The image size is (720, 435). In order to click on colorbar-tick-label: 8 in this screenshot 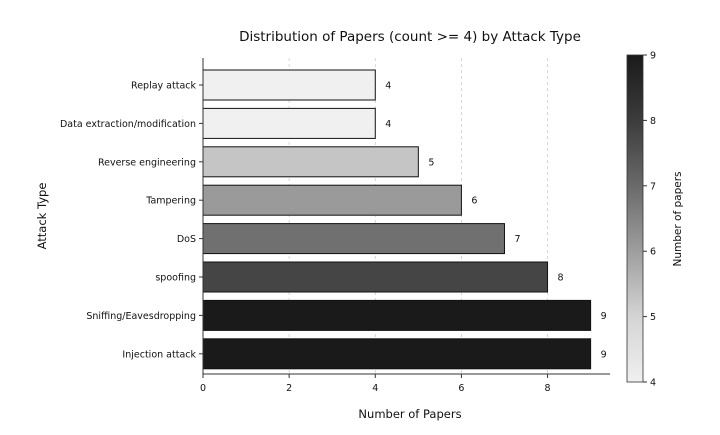, I will do `click(653, 121)`.